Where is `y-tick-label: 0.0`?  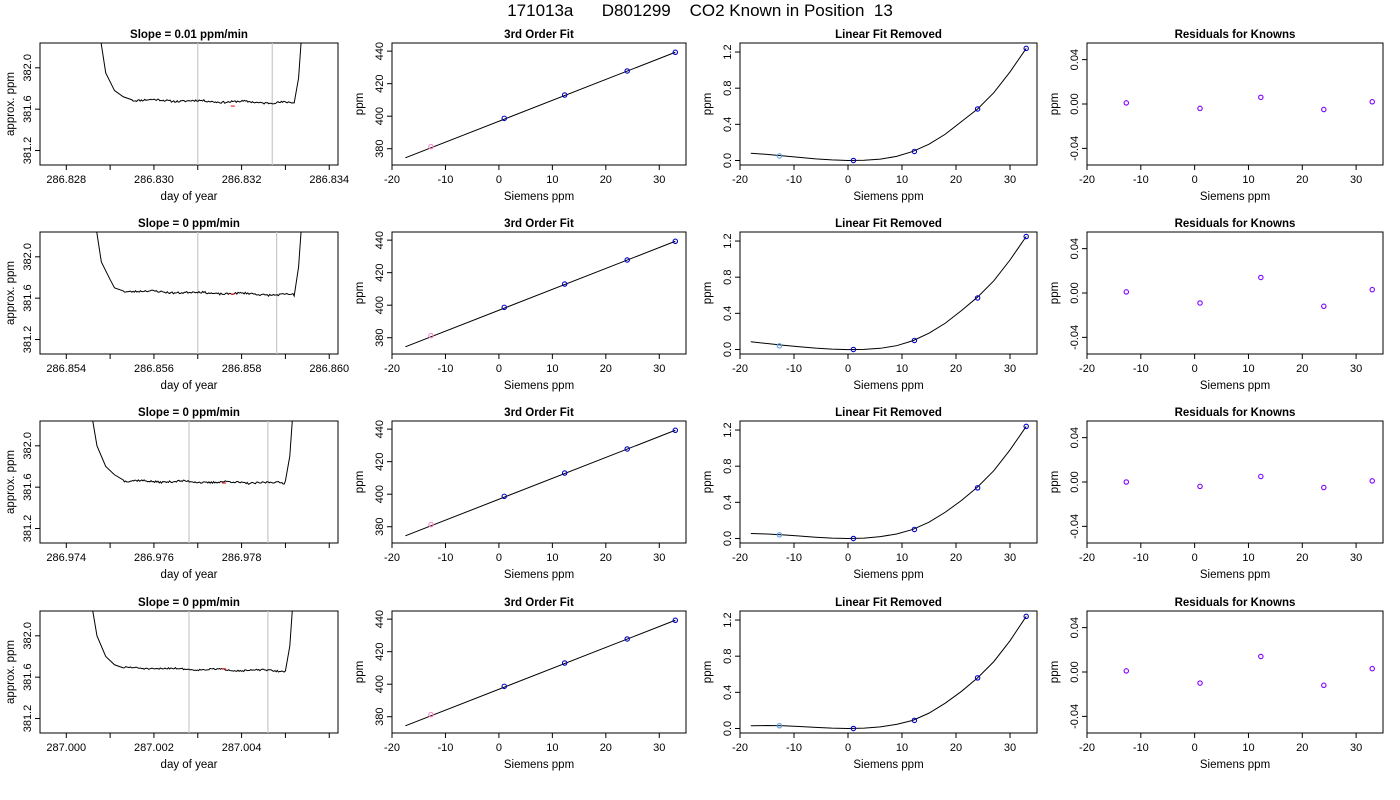 y-tick-label: 0.0 is located at coordinates (728, 349).